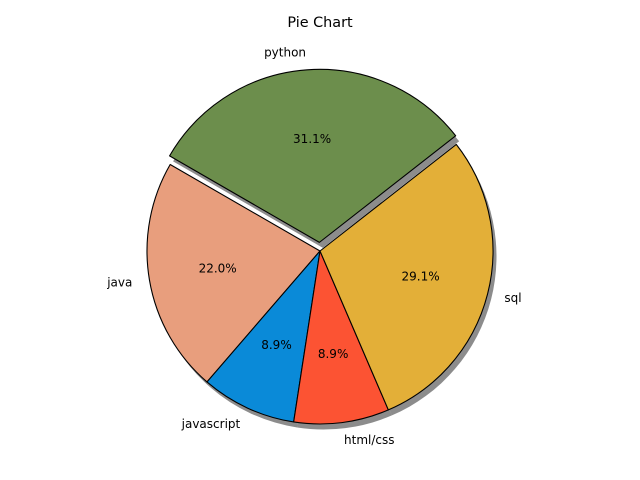 The image size is (640, 480). I want to click on pie-slice-html-css, so click(341, 337).